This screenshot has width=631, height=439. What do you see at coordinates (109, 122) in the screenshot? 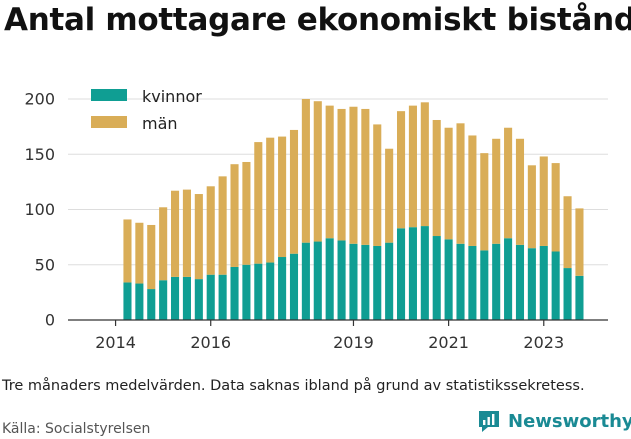
I see `legend-swatch-man` at bounding box center [109, 122].